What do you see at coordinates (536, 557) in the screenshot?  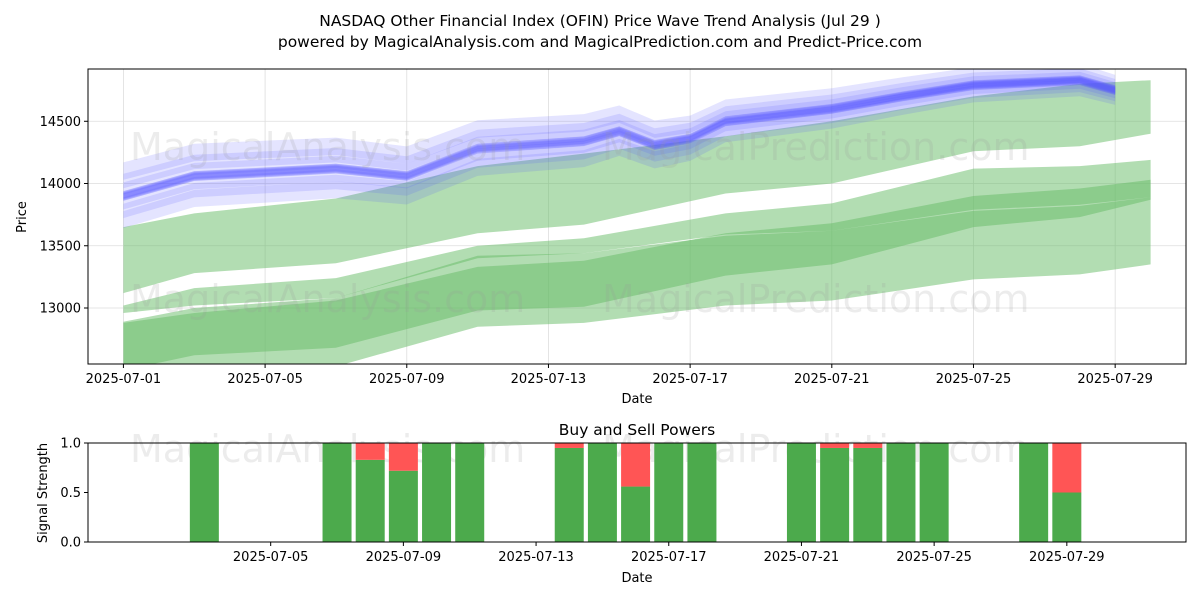 I see `bottom-x-tick-label: 2025-07-13` at bounding box center [536, 557].